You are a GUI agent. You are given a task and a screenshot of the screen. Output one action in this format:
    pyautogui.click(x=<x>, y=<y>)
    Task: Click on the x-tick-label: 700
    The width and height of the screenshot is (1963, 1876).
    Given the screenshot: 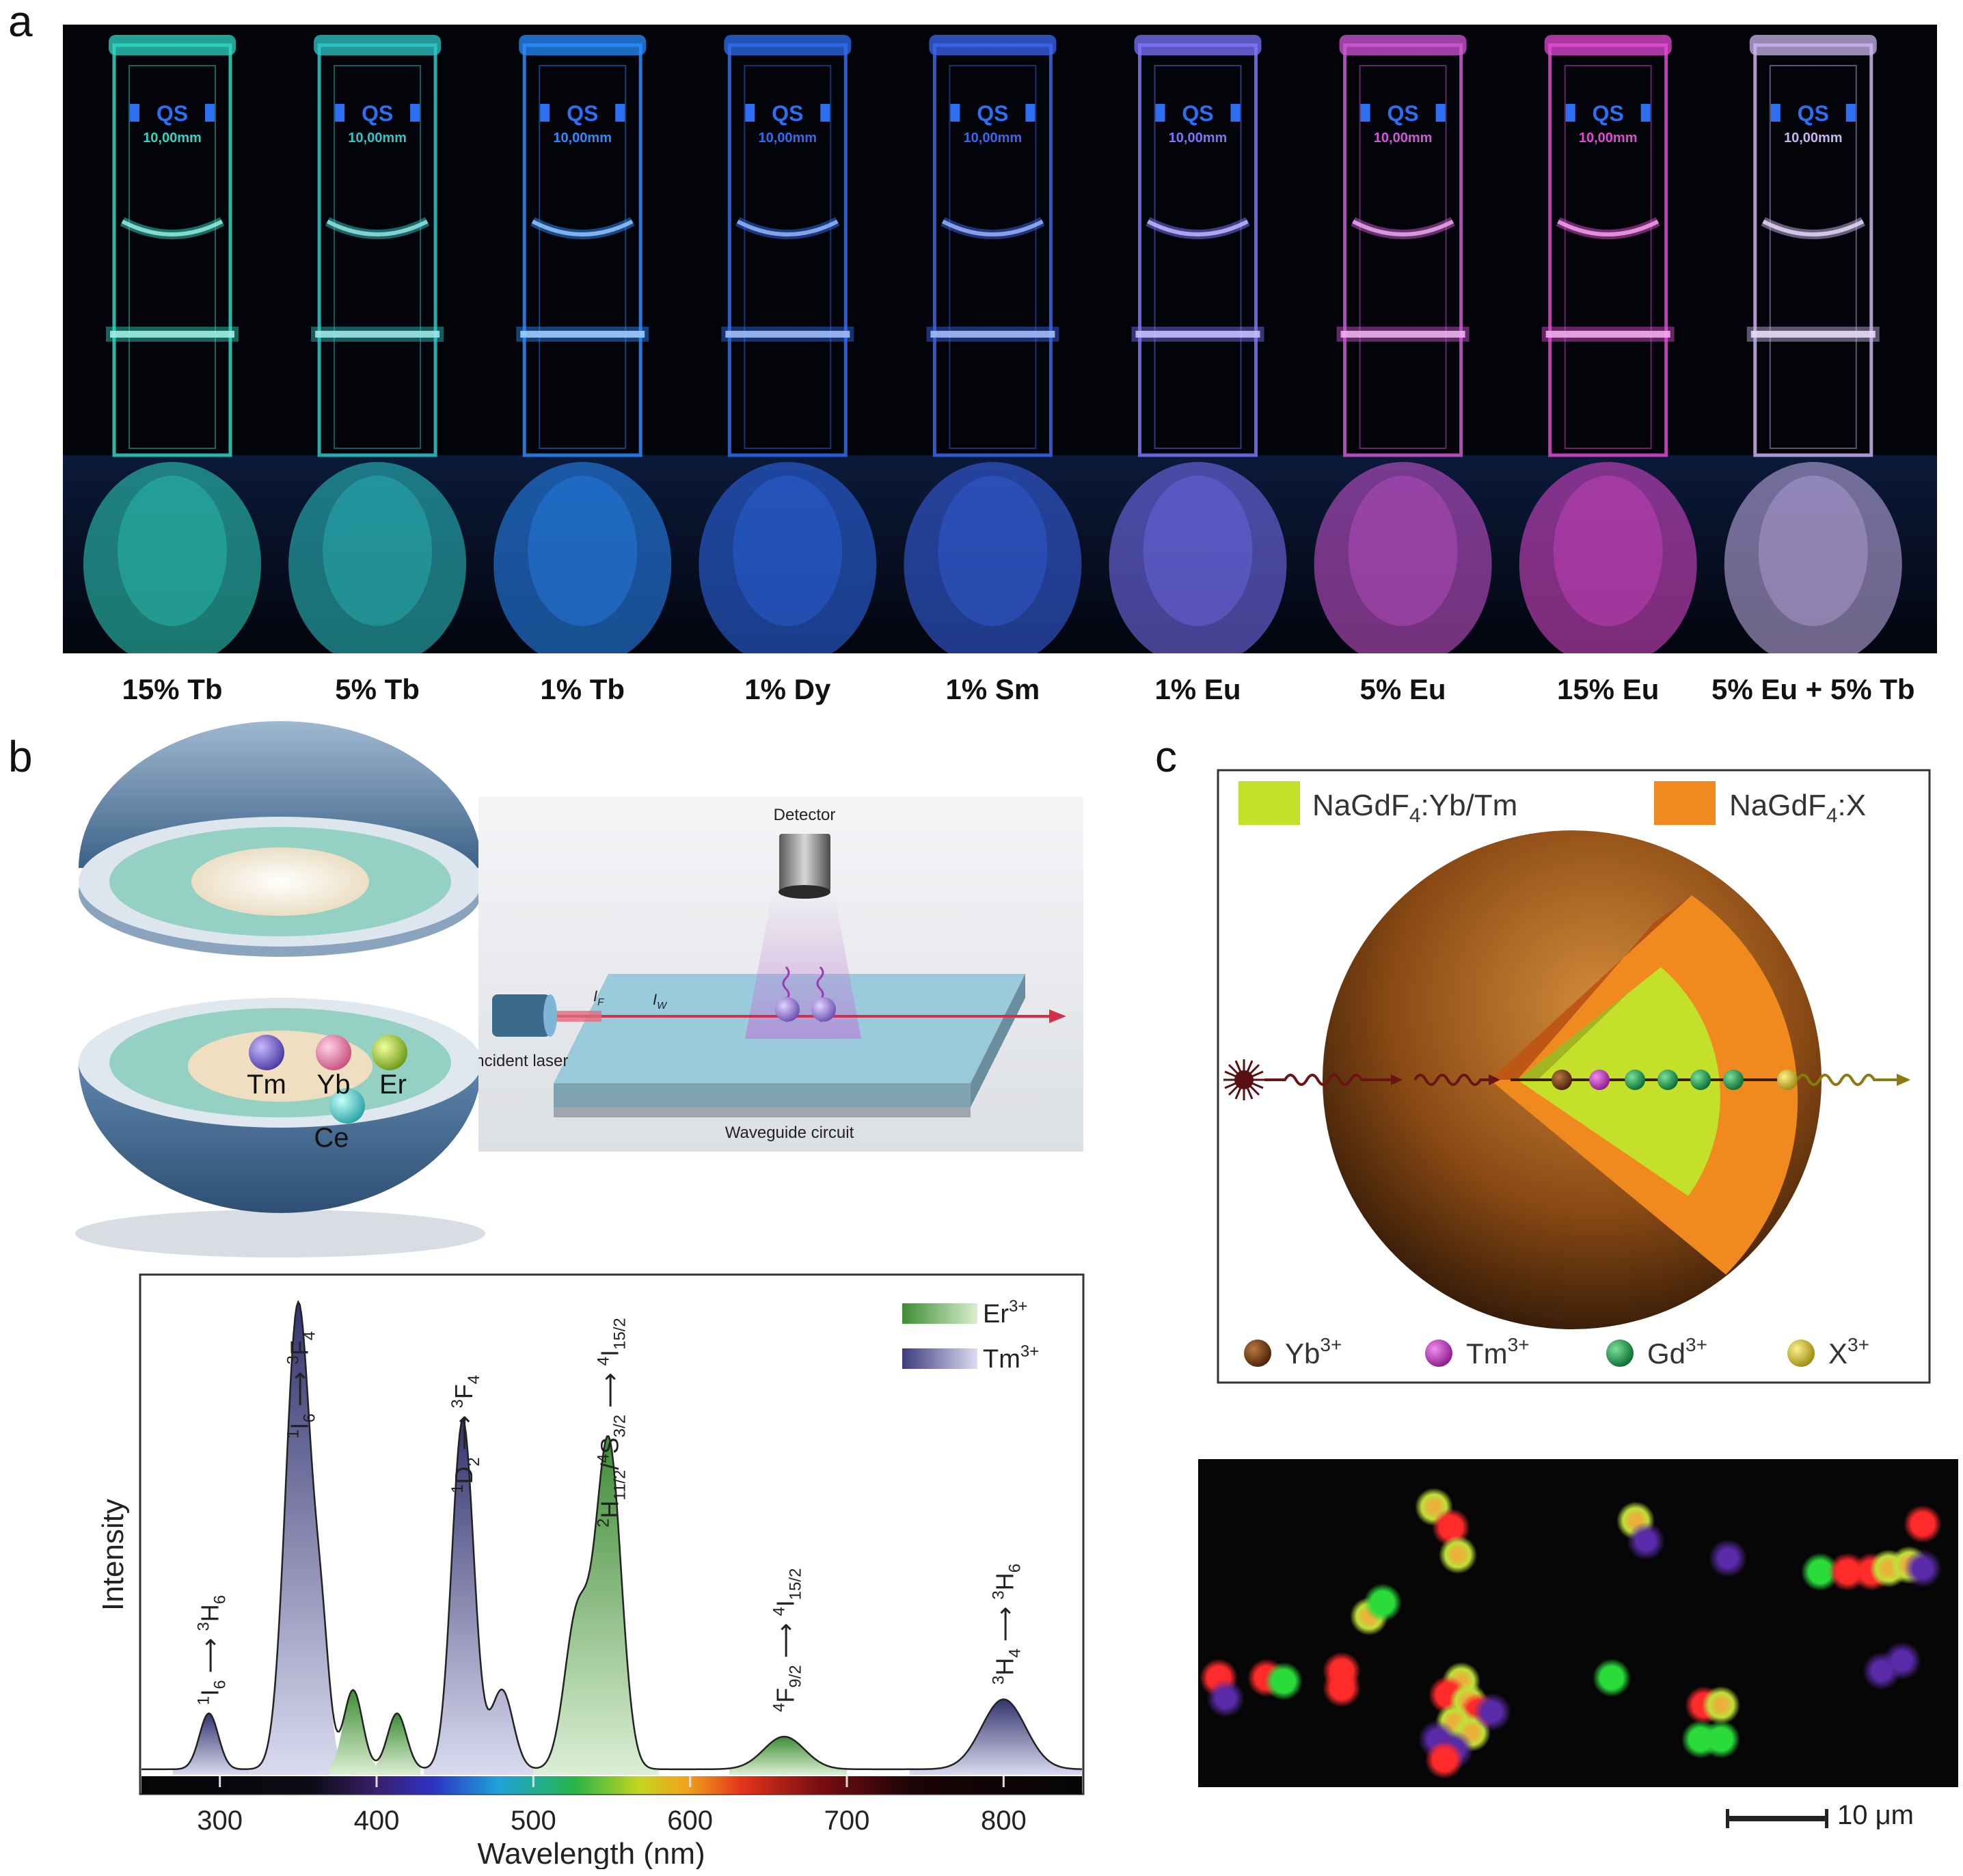 What is the action you would take?
    pyautogui.click(x=847, y=1821)
    